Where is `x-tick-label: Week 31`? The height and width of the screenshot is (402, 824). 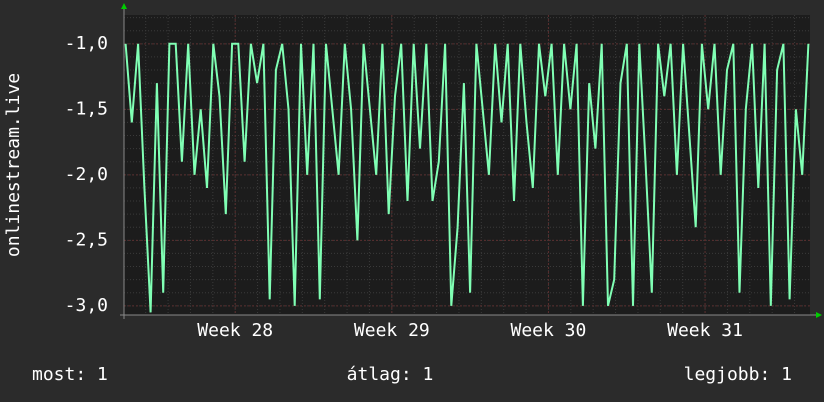
x-tick-label: Week 31 is located at coordinates (705, 330).